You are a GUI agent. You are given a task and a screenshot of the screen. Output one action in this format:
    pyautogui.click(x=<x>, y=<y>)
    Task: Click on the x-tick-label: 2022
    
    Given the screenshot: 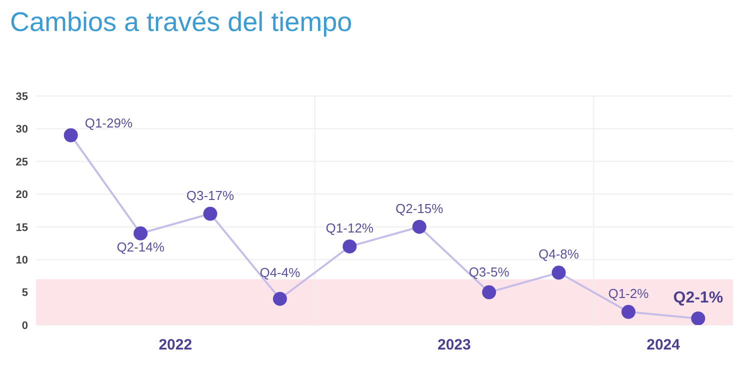 What is the action you would take?
    pyautogui.click(x=175, y=345)
    